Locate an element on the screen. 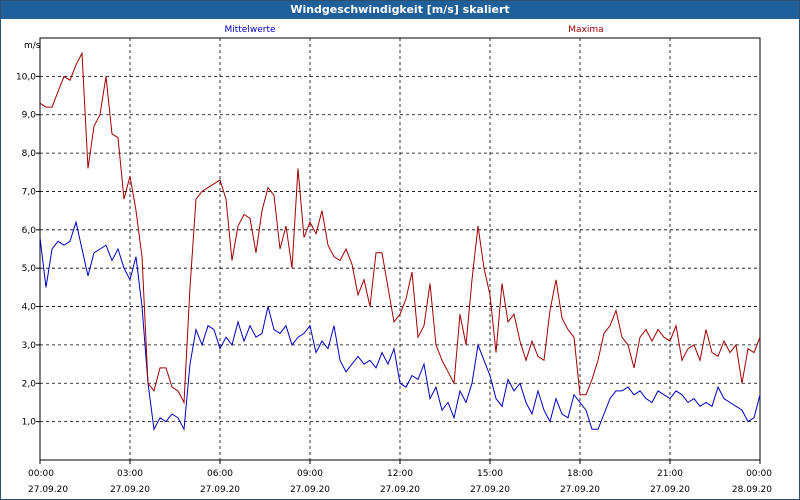 This screenshot has width=800, height=500. y-tick-label: 7,0 is located at coordinates (29, 192).